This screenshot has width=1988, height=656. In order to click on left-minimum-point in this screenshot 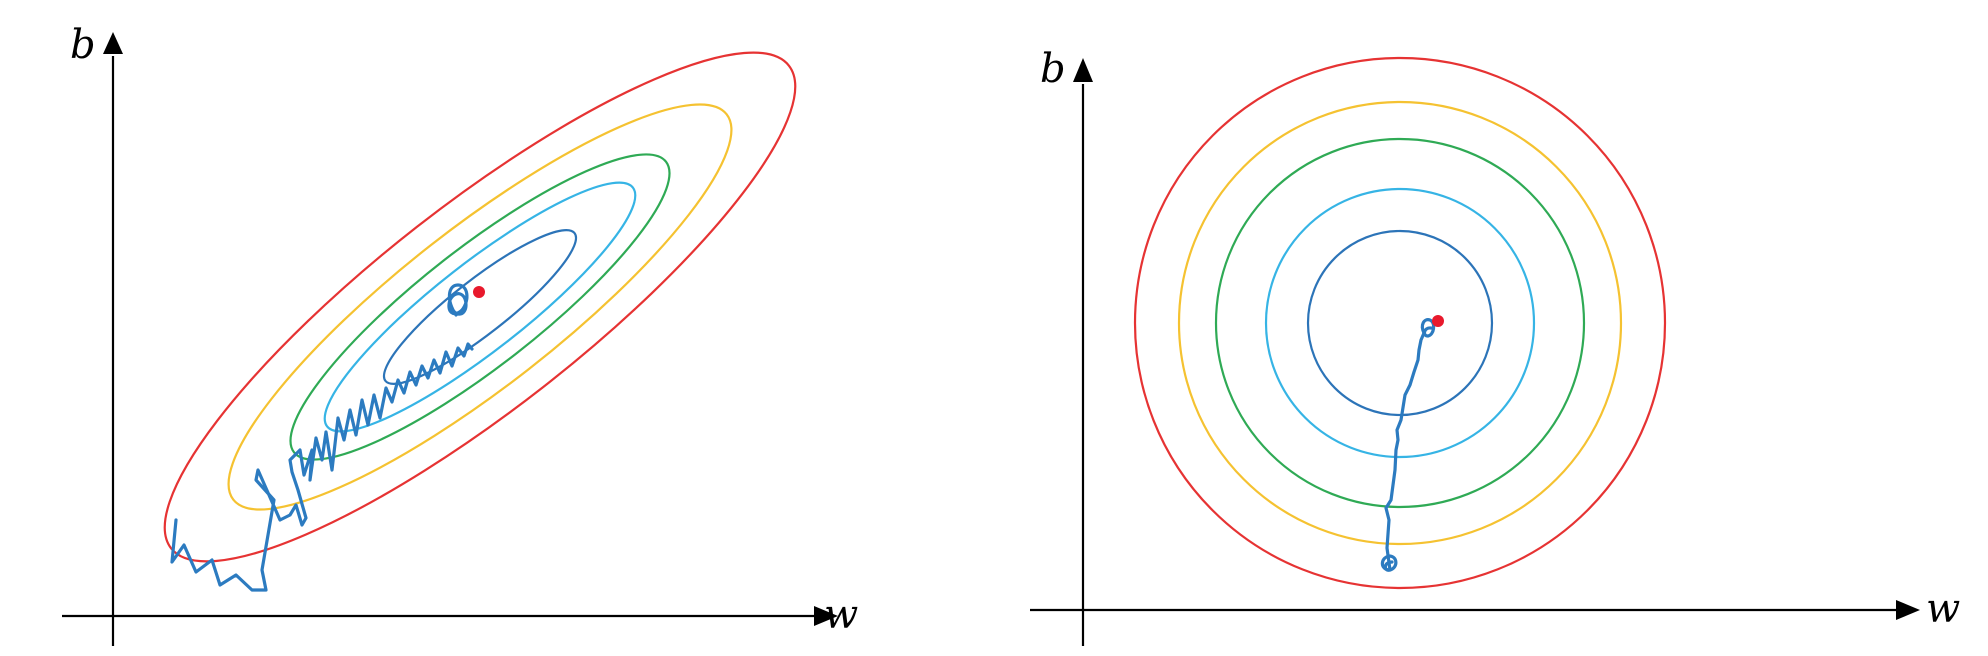, I will do `click(479, 292)`.